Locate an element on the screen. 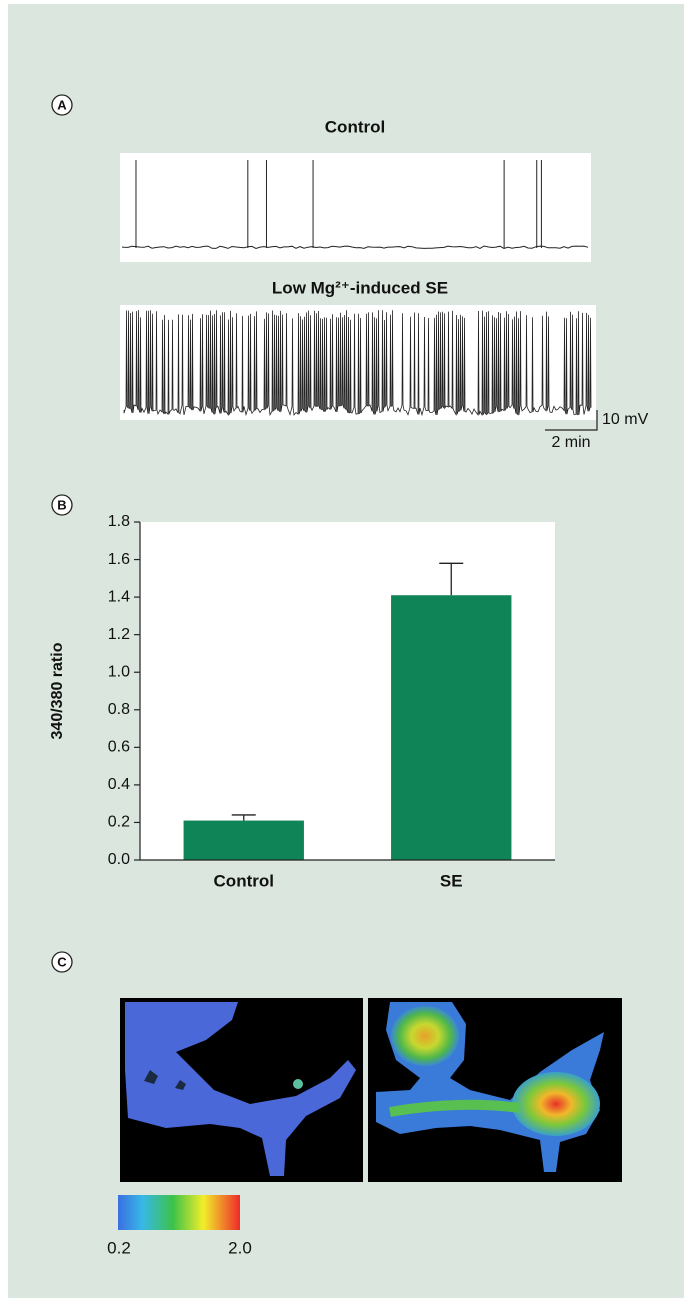 This screenshot has width=692, height=1302. x-tick-label: SE is located at coordinates (451, 880).